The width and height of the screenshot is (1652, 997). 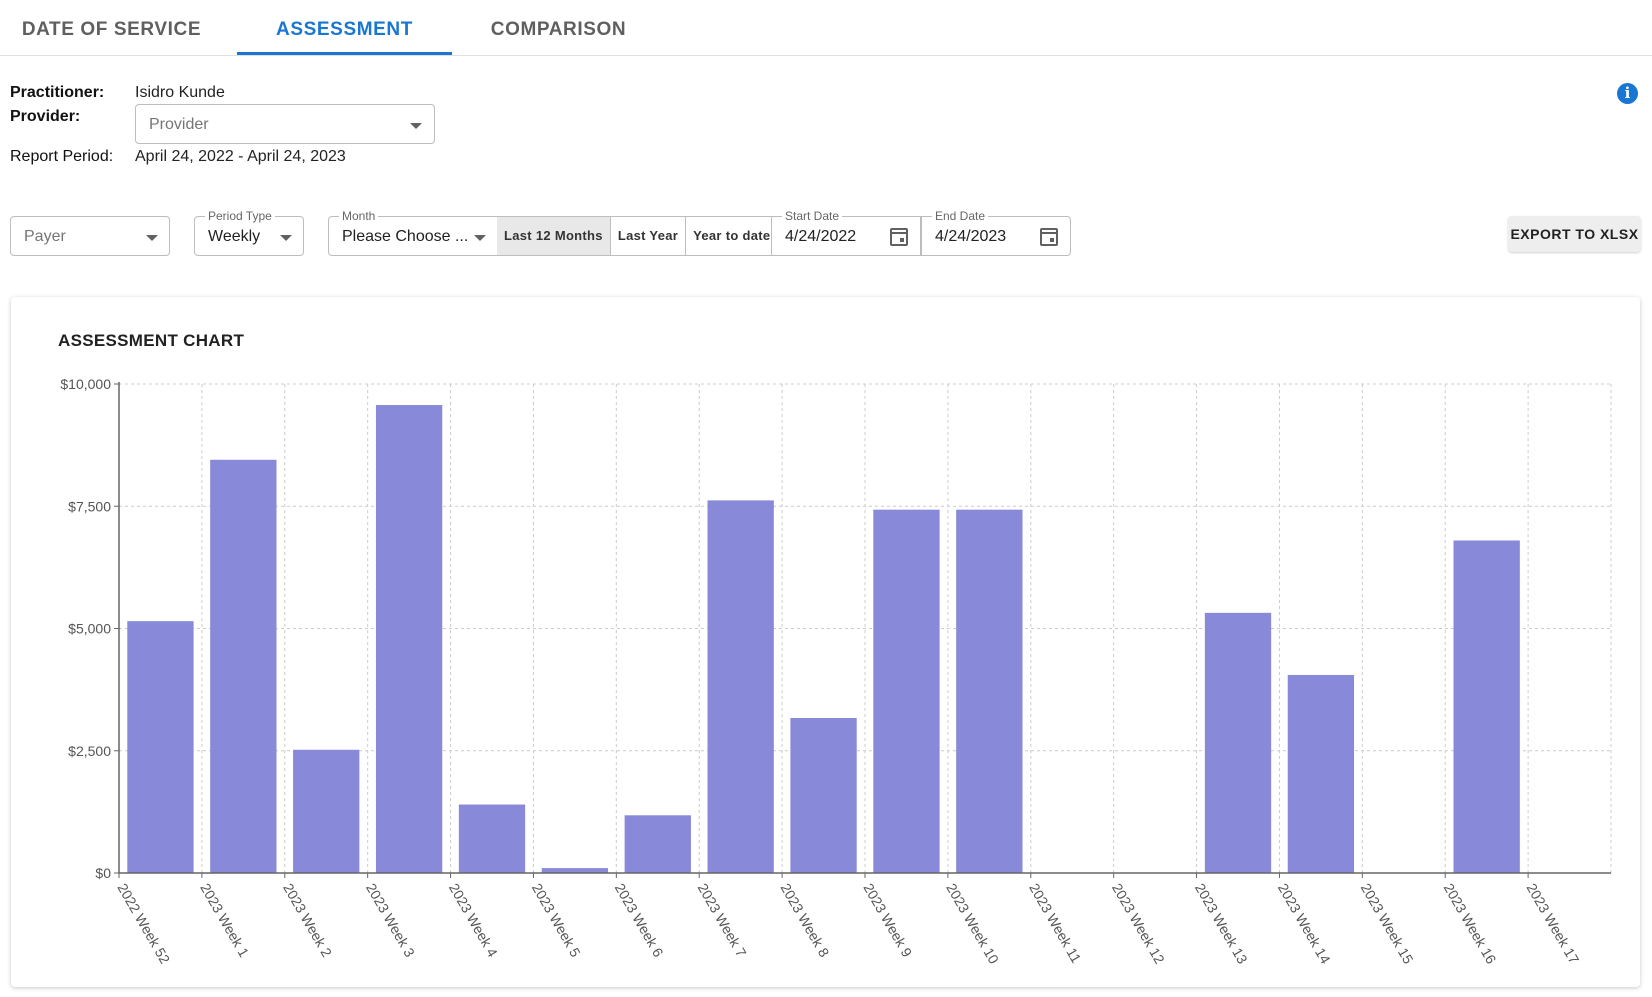 I want to click on payer-select-value: Payer, so click(x=45, y=236).